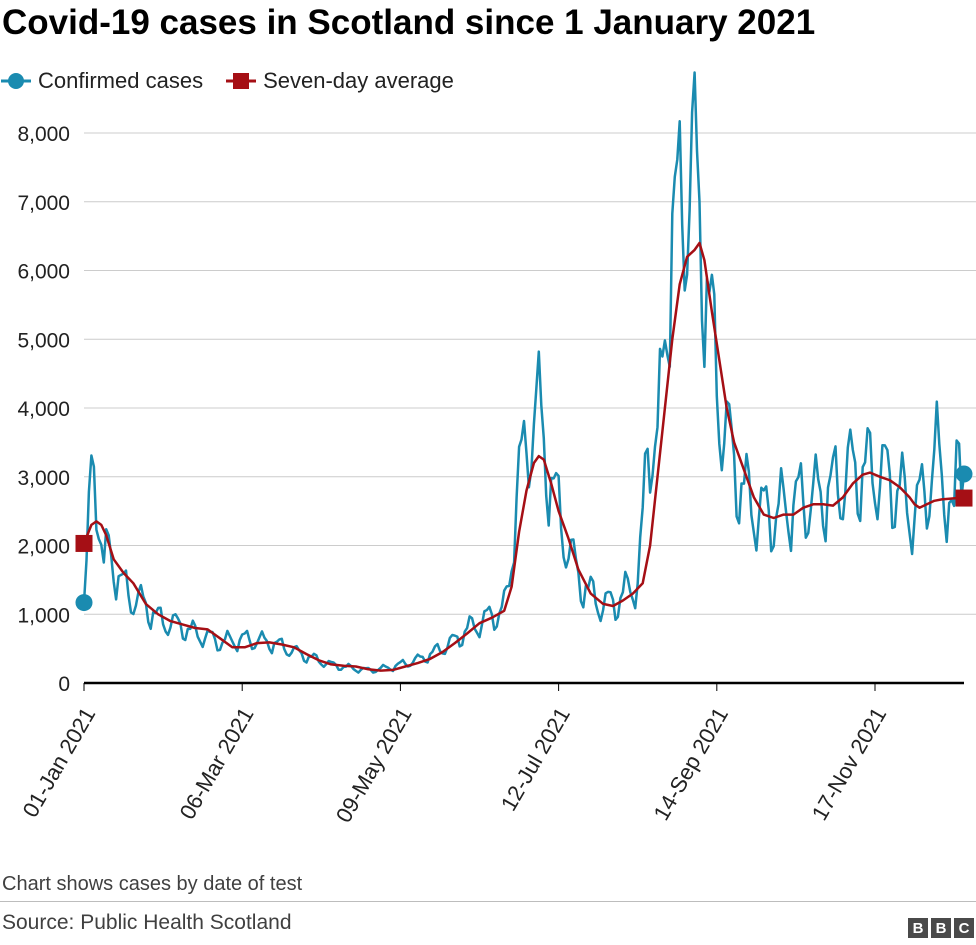 The height and width of the screenshot is (945, 976). Describe the element at coordinates (964, 474) in the screenshot. I see `confirmed-end-marker` at that location.